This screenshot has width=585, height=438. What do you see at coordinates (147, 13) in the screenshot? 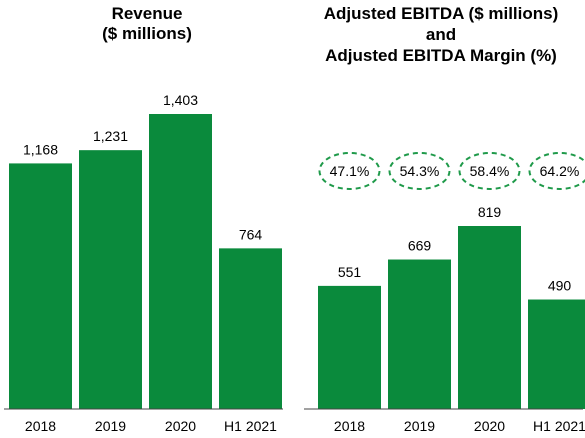
I see `revenue-title-line-1: Revenue` at bounding box center [147, 13].